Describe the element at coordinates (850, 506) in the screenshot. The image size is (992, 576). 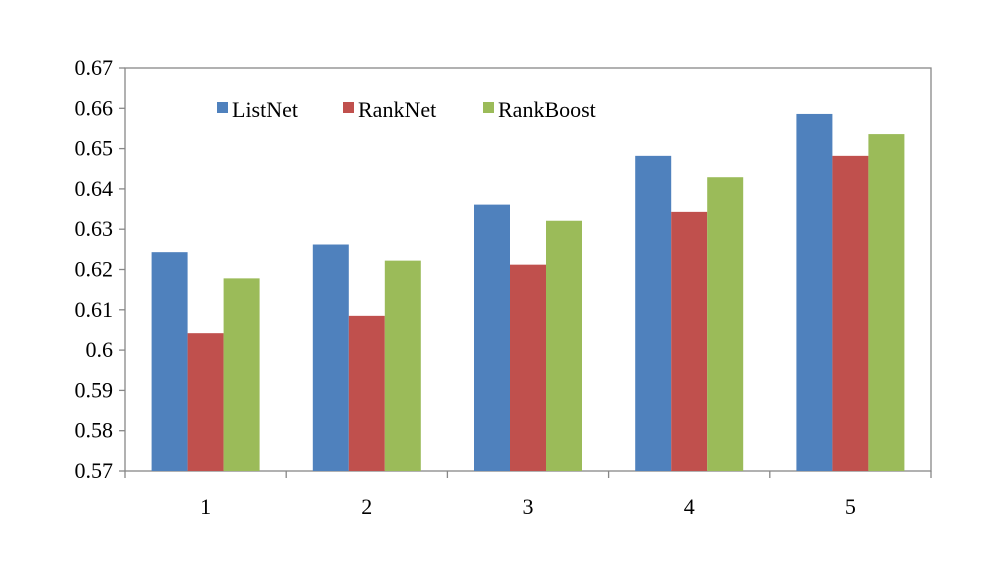
I see `x-category-label: 5` at that location.